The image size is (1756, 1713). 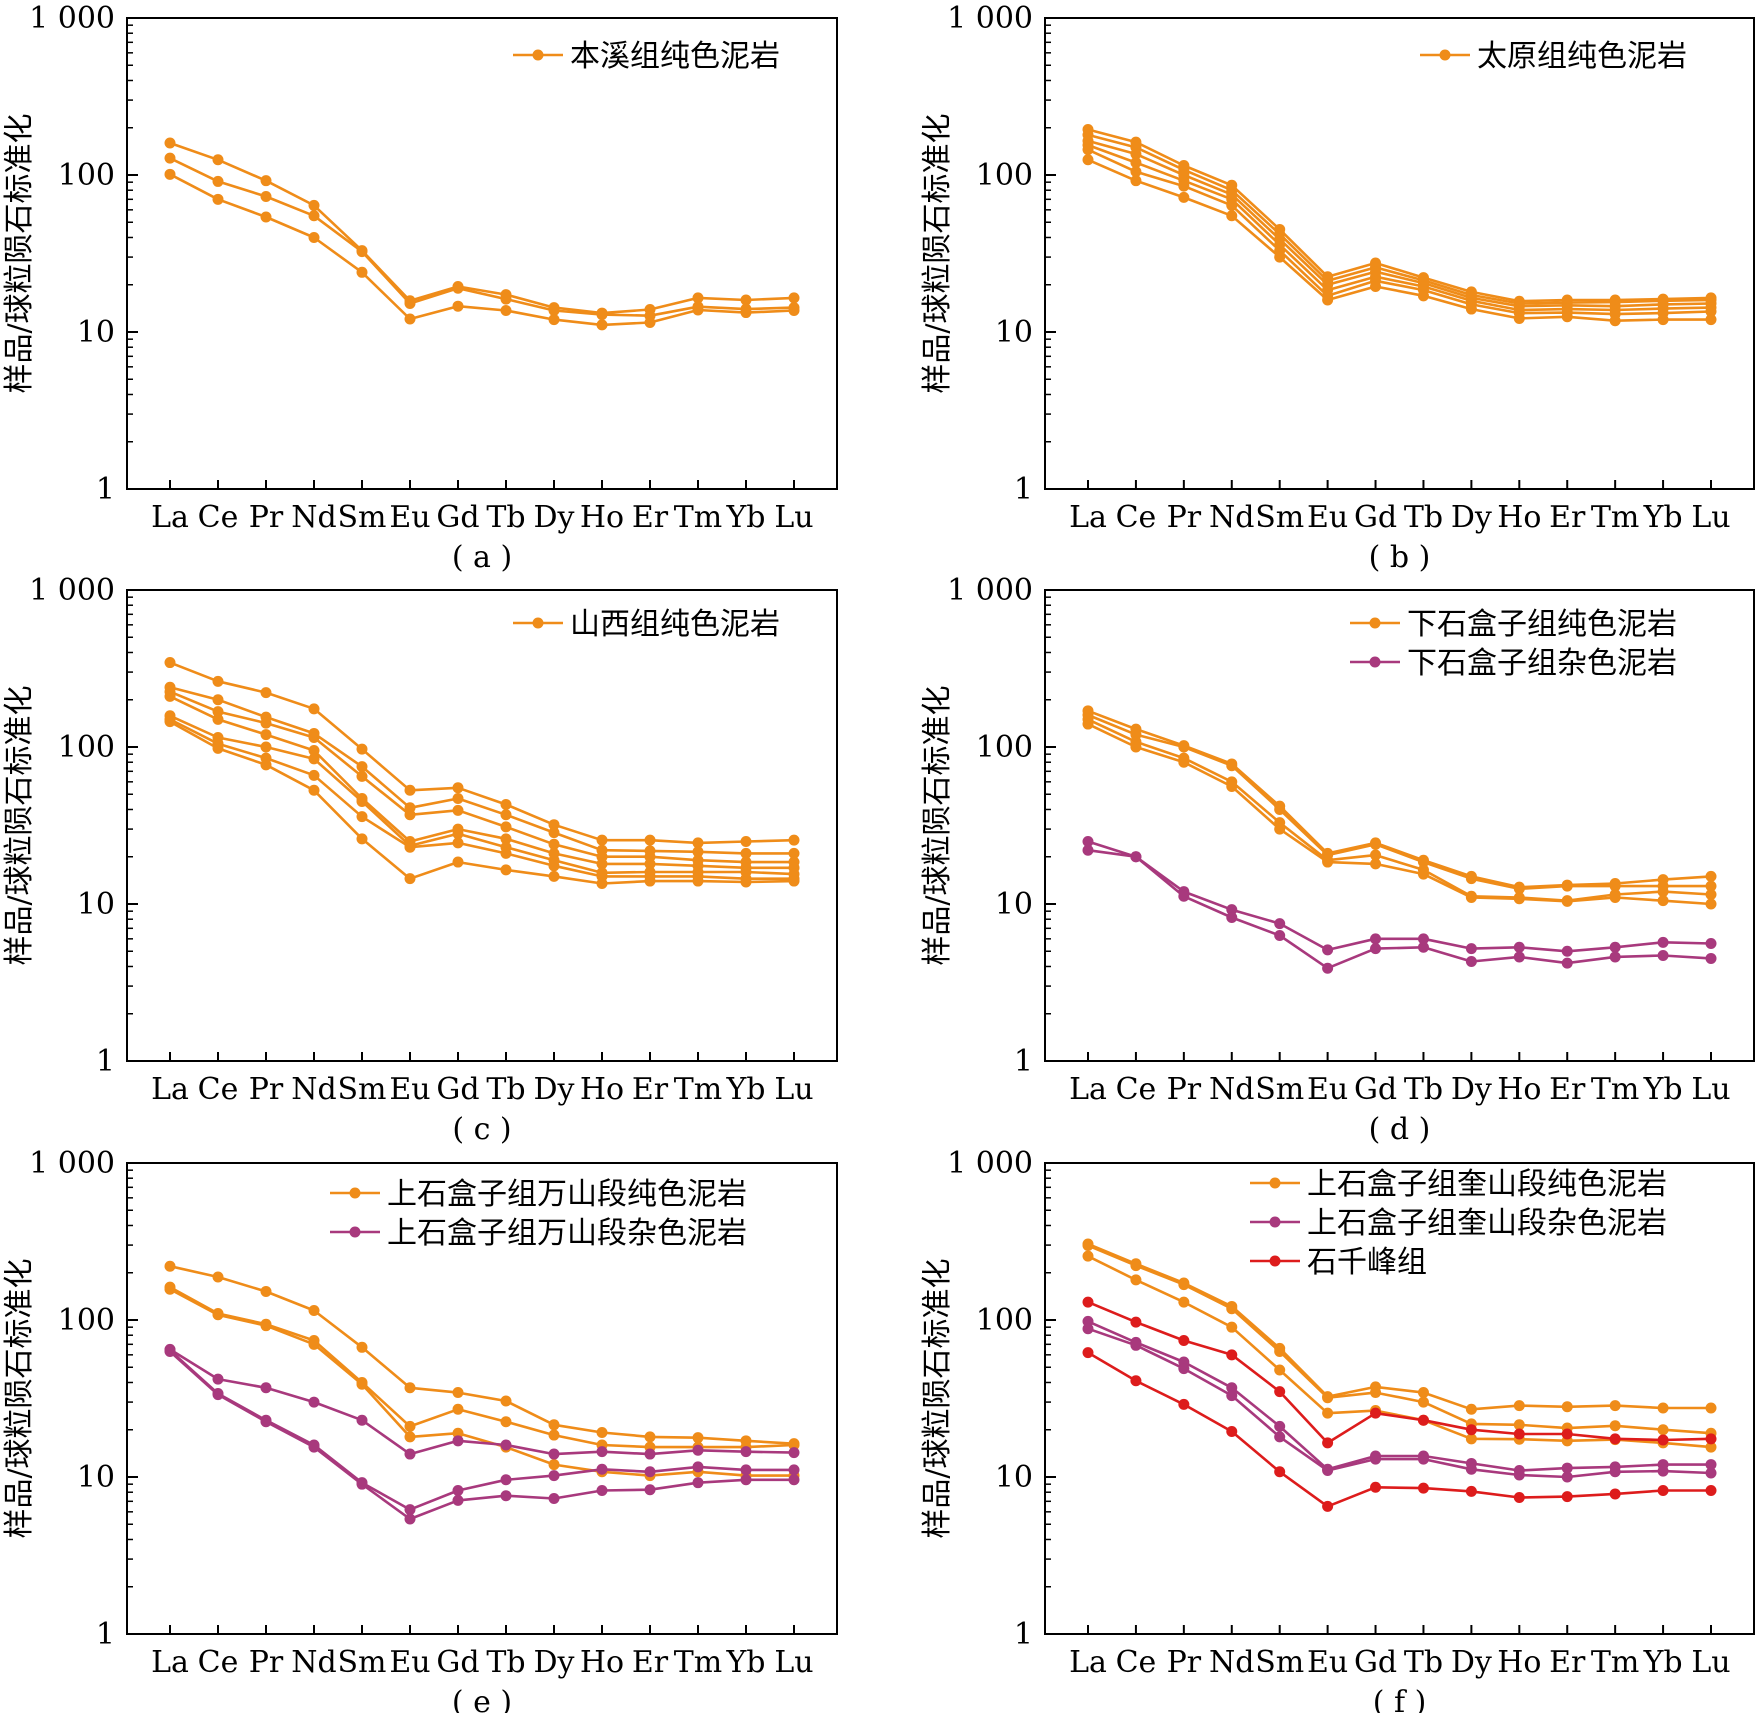 I want to click on x-tick-label: Pr, so click(x=266, y=517).